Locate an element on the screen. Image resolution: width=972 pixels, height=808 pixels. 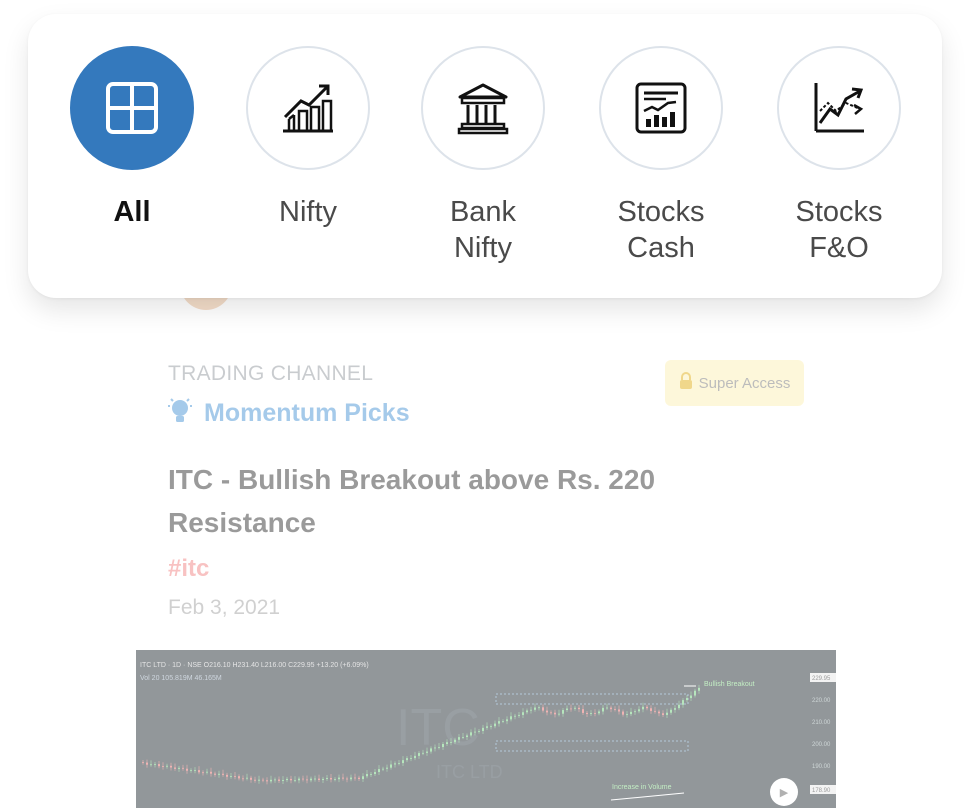
filter-stocks-fo: Stocks F&O is located at coordinates (839, 156).